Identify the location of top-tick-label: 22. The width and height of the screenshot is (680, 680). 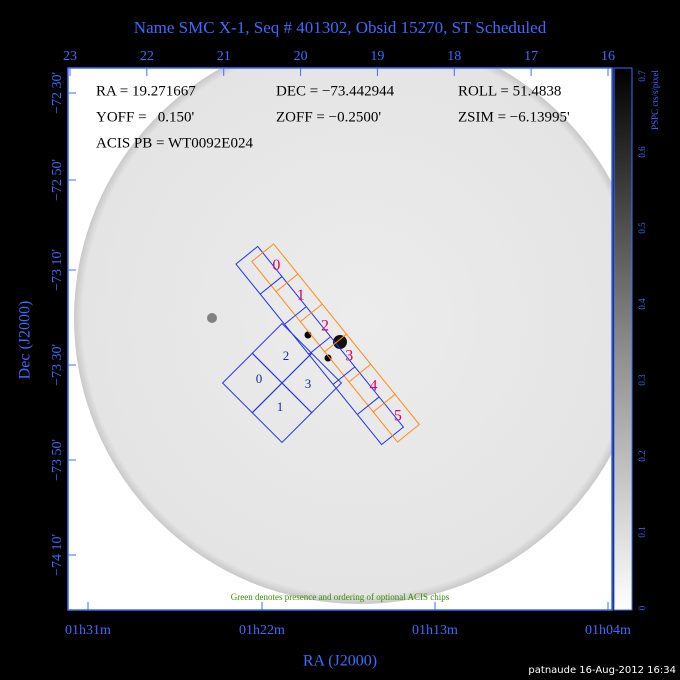
(147, 56).